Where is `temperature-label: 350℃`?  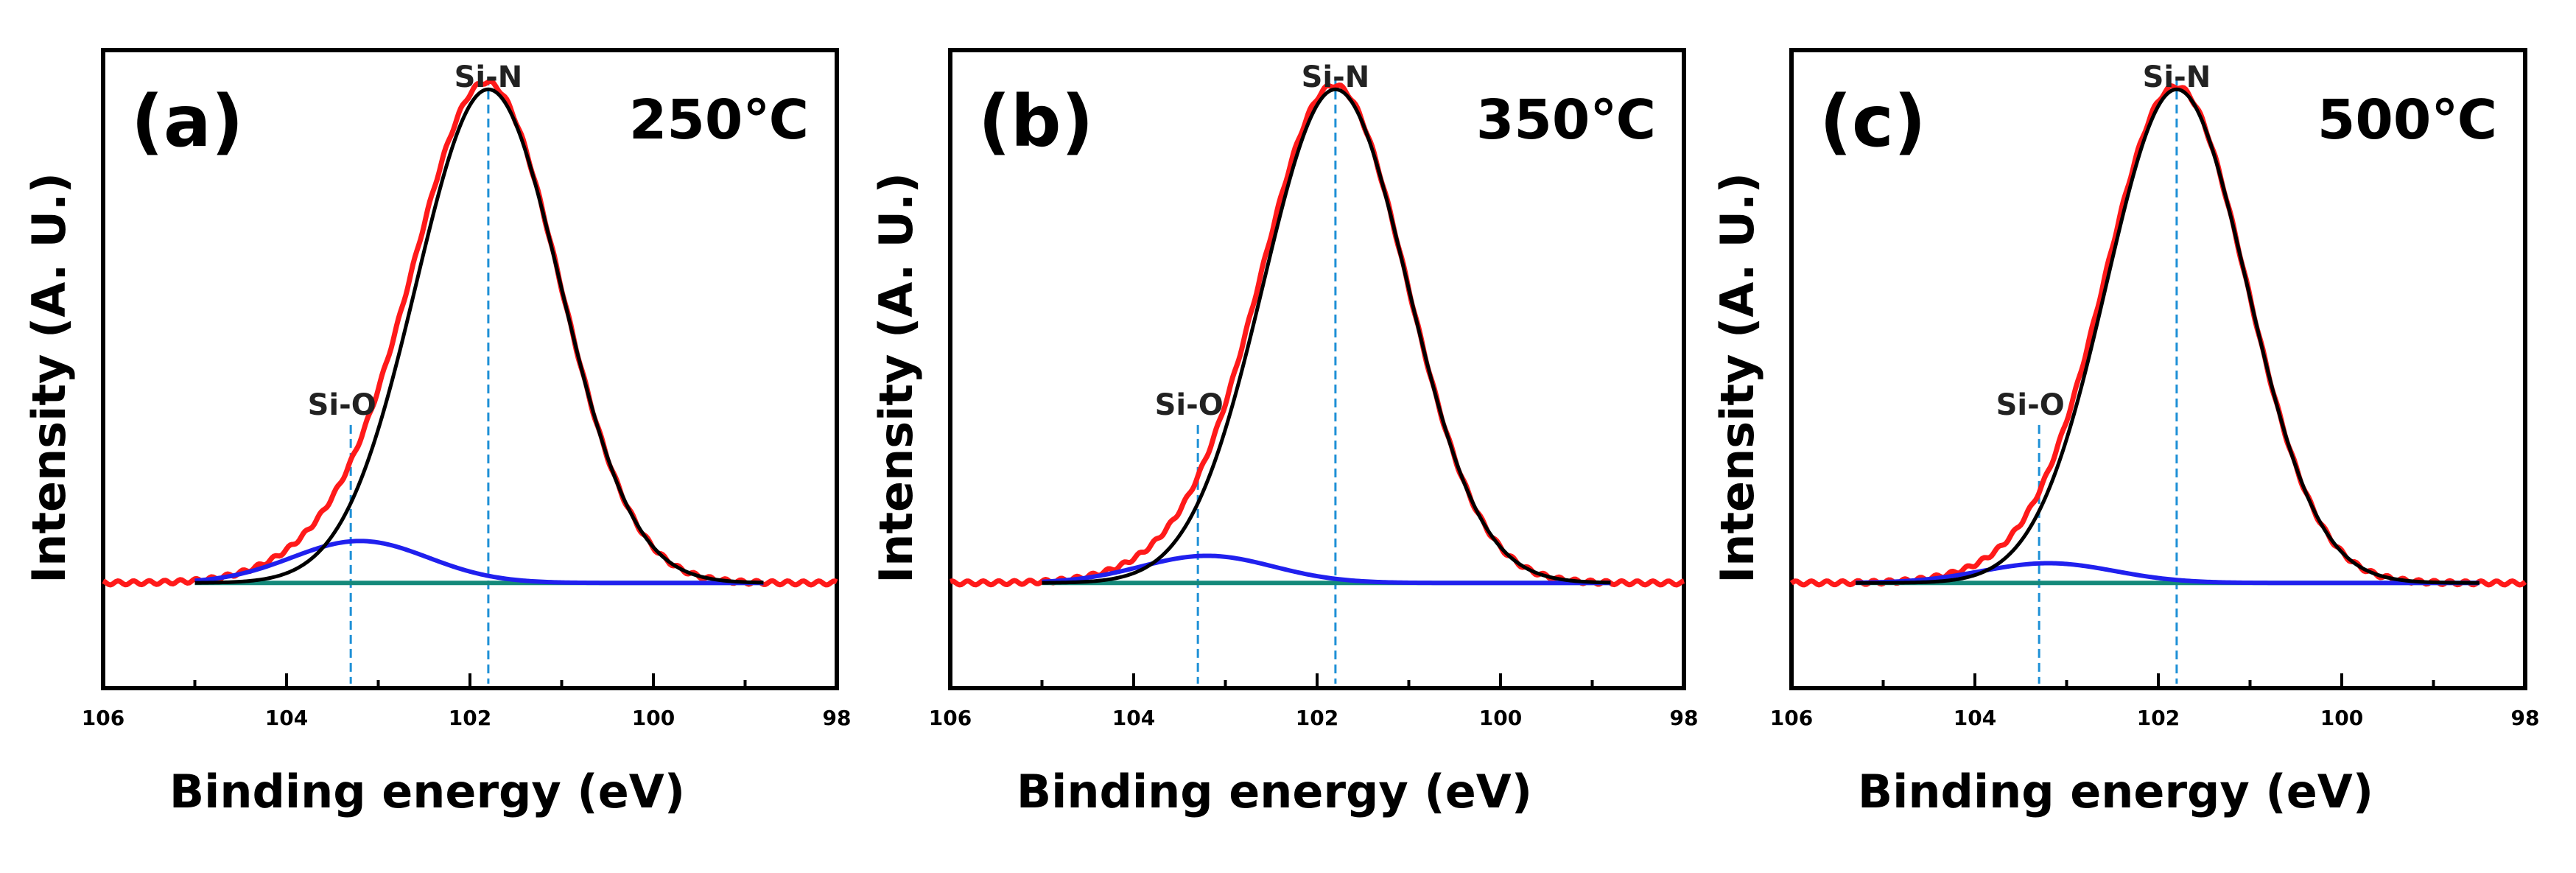 temperature-label: 350℃ is located at coordinates (1566, 120).